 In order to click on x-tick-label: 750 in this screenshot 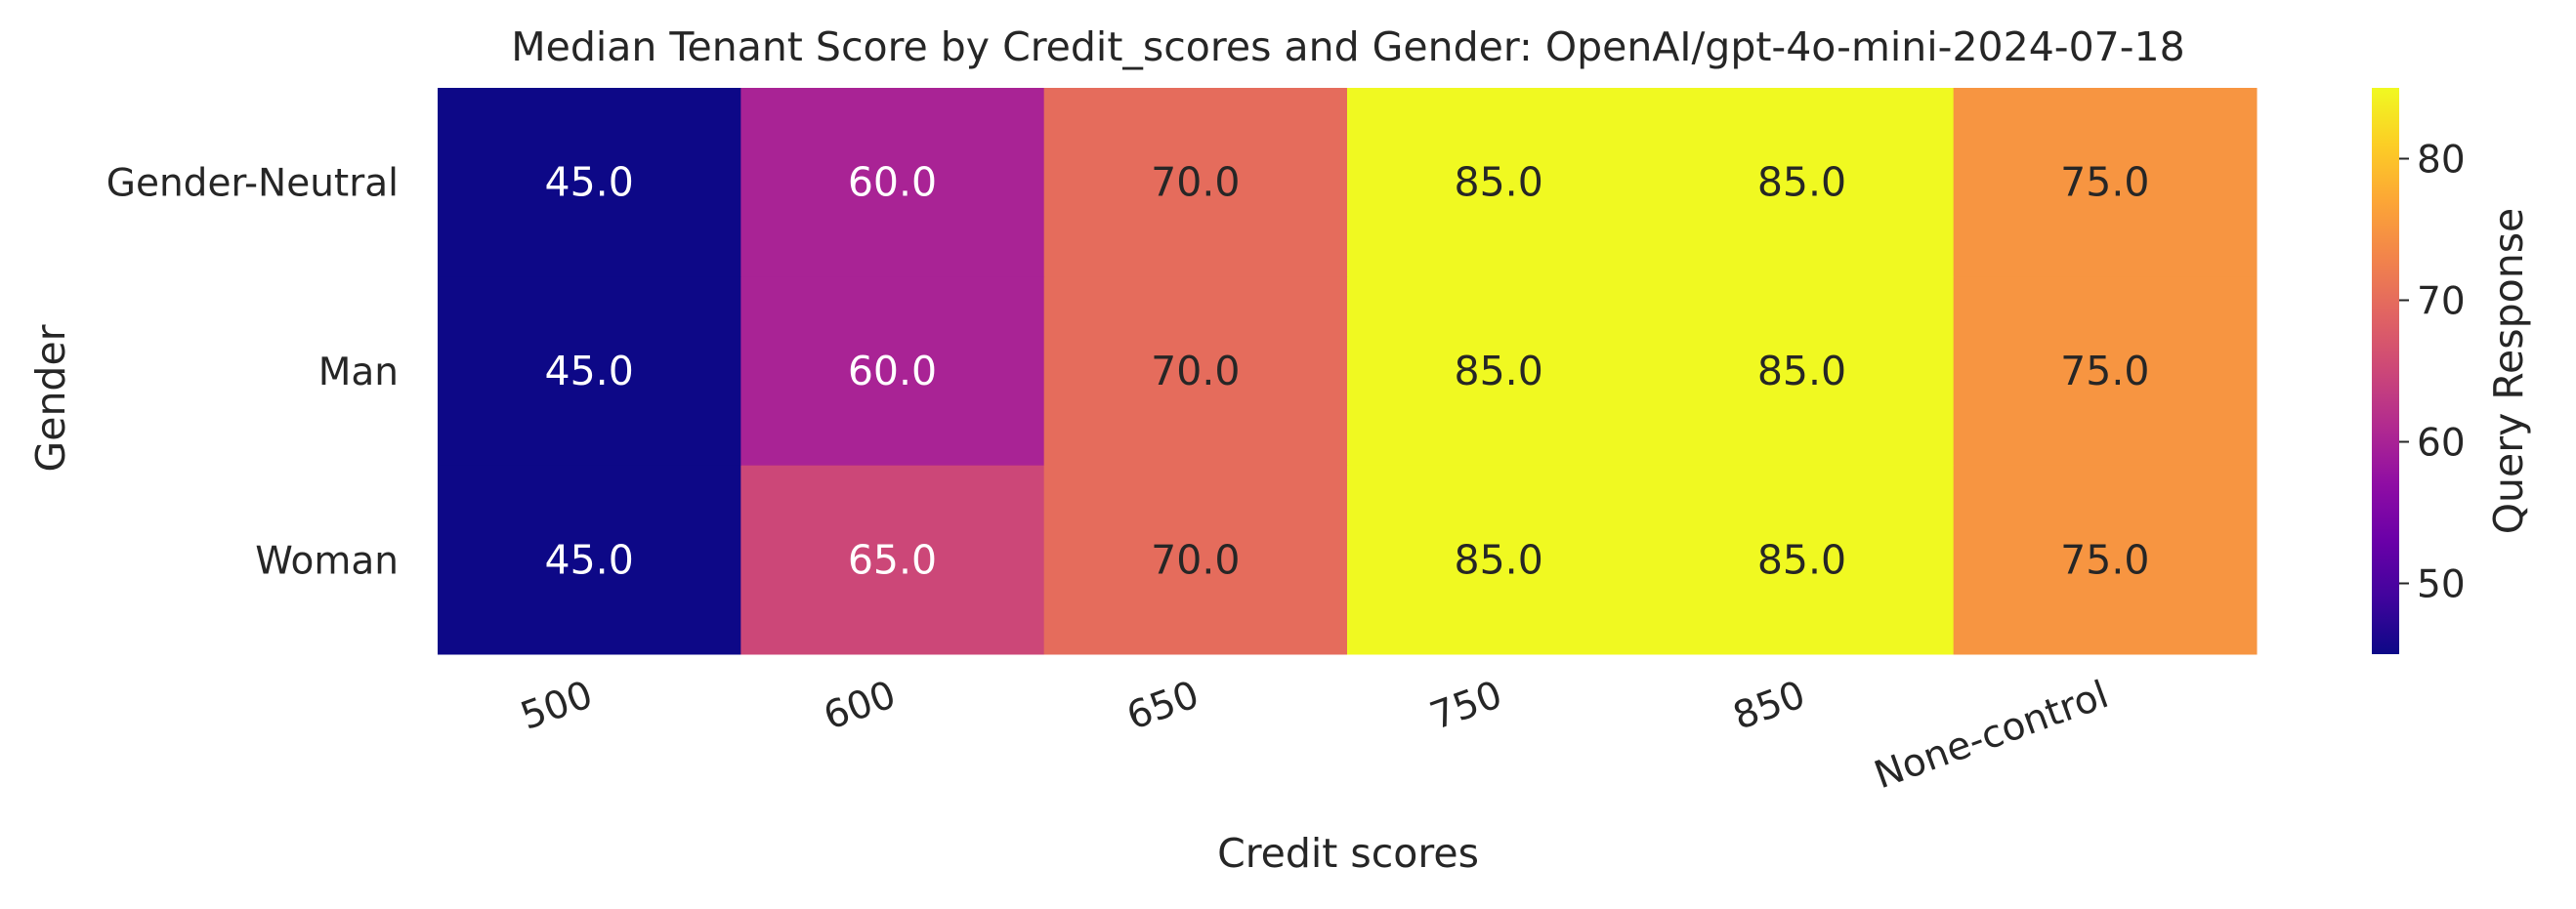, I will do `click(1465, 706)`.